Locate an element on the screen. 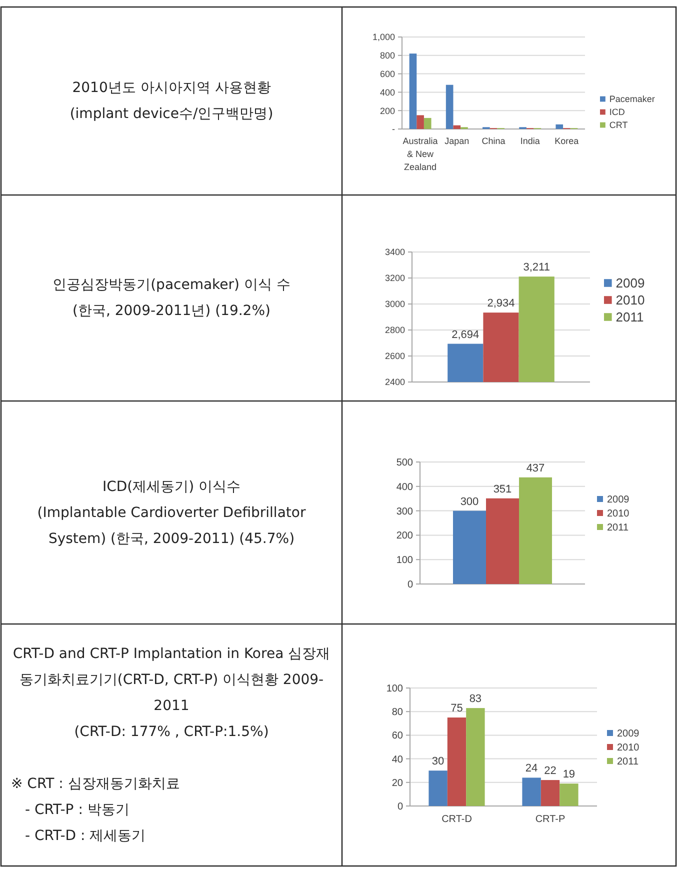 The image size is (677, 889). y-tick-label: 40 is located at coordinates (398, 760).